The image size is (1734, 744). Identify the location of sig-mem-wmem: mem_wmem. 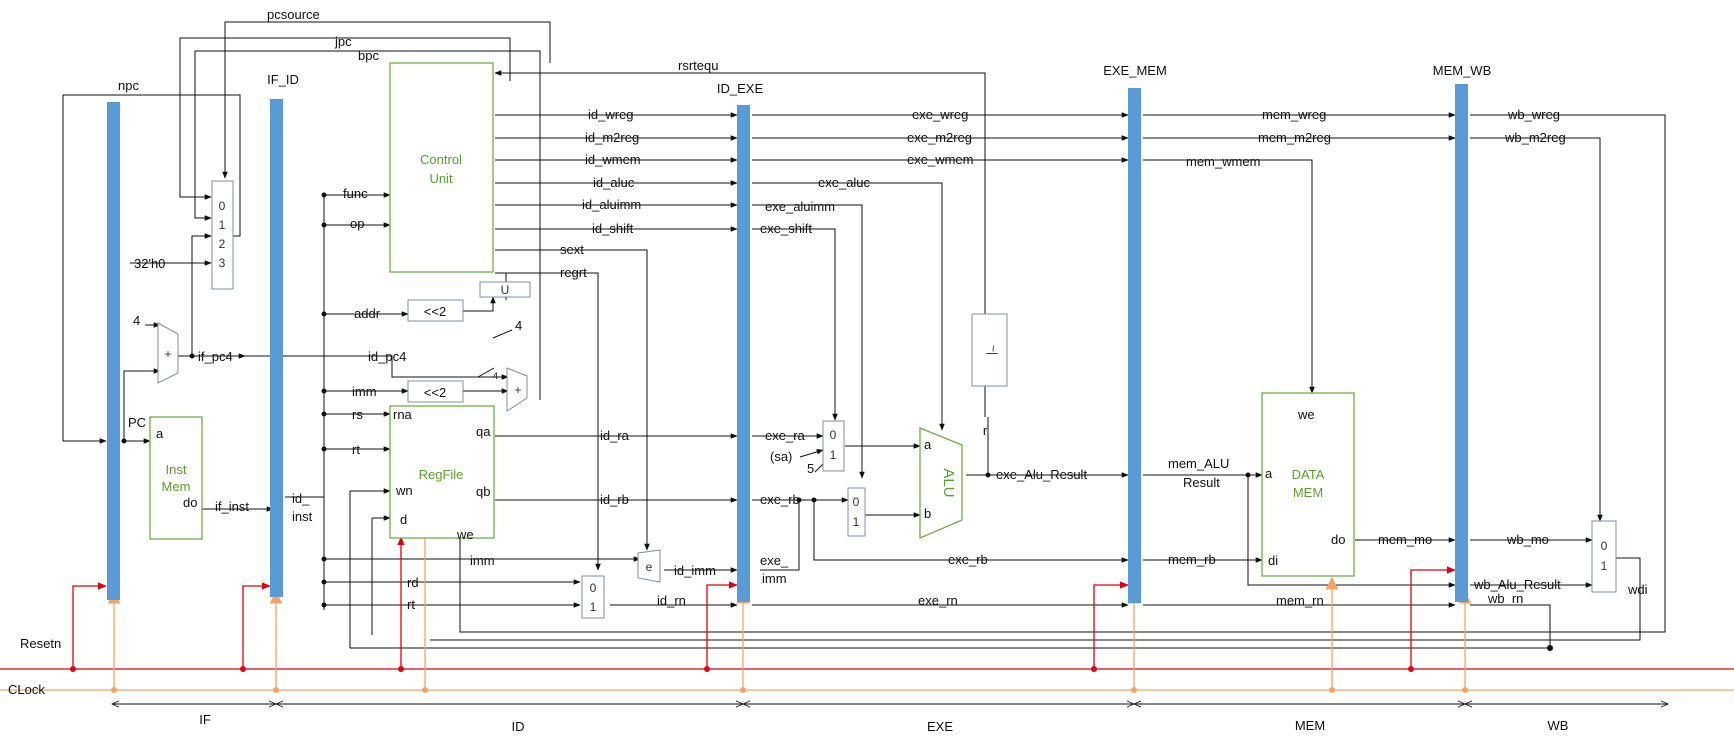
(1223, 161).